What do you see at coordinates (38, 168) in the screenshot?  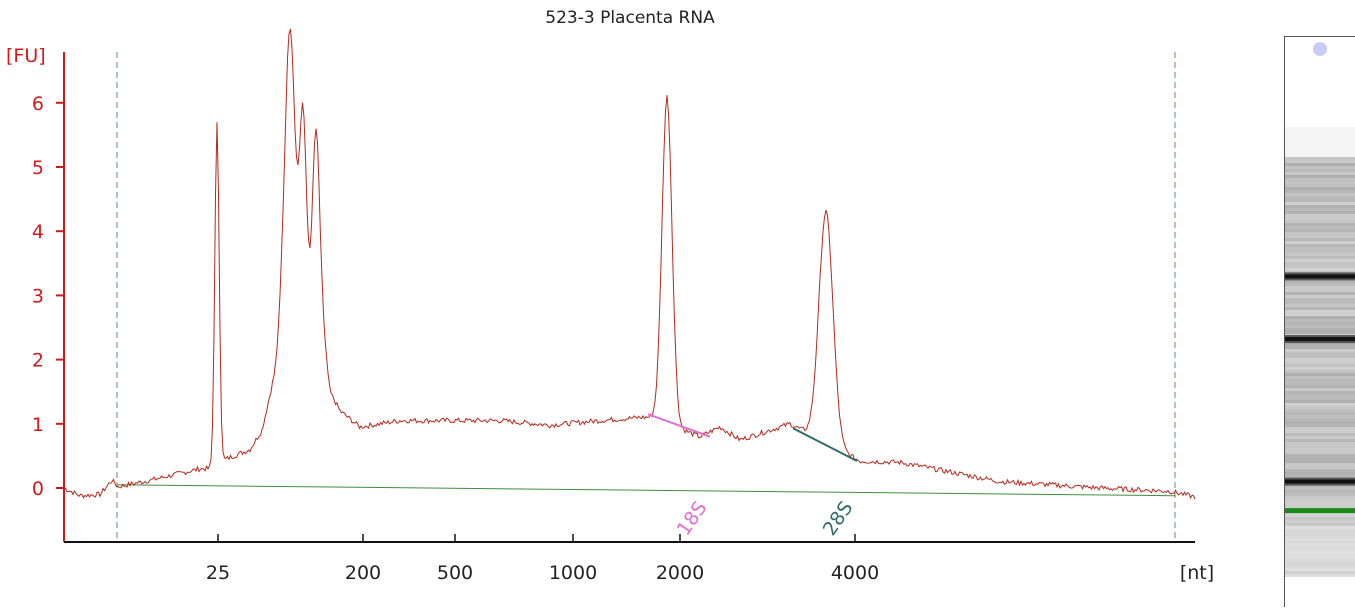 I see `y-tick-label: 5` at bounding box center [38, 168].